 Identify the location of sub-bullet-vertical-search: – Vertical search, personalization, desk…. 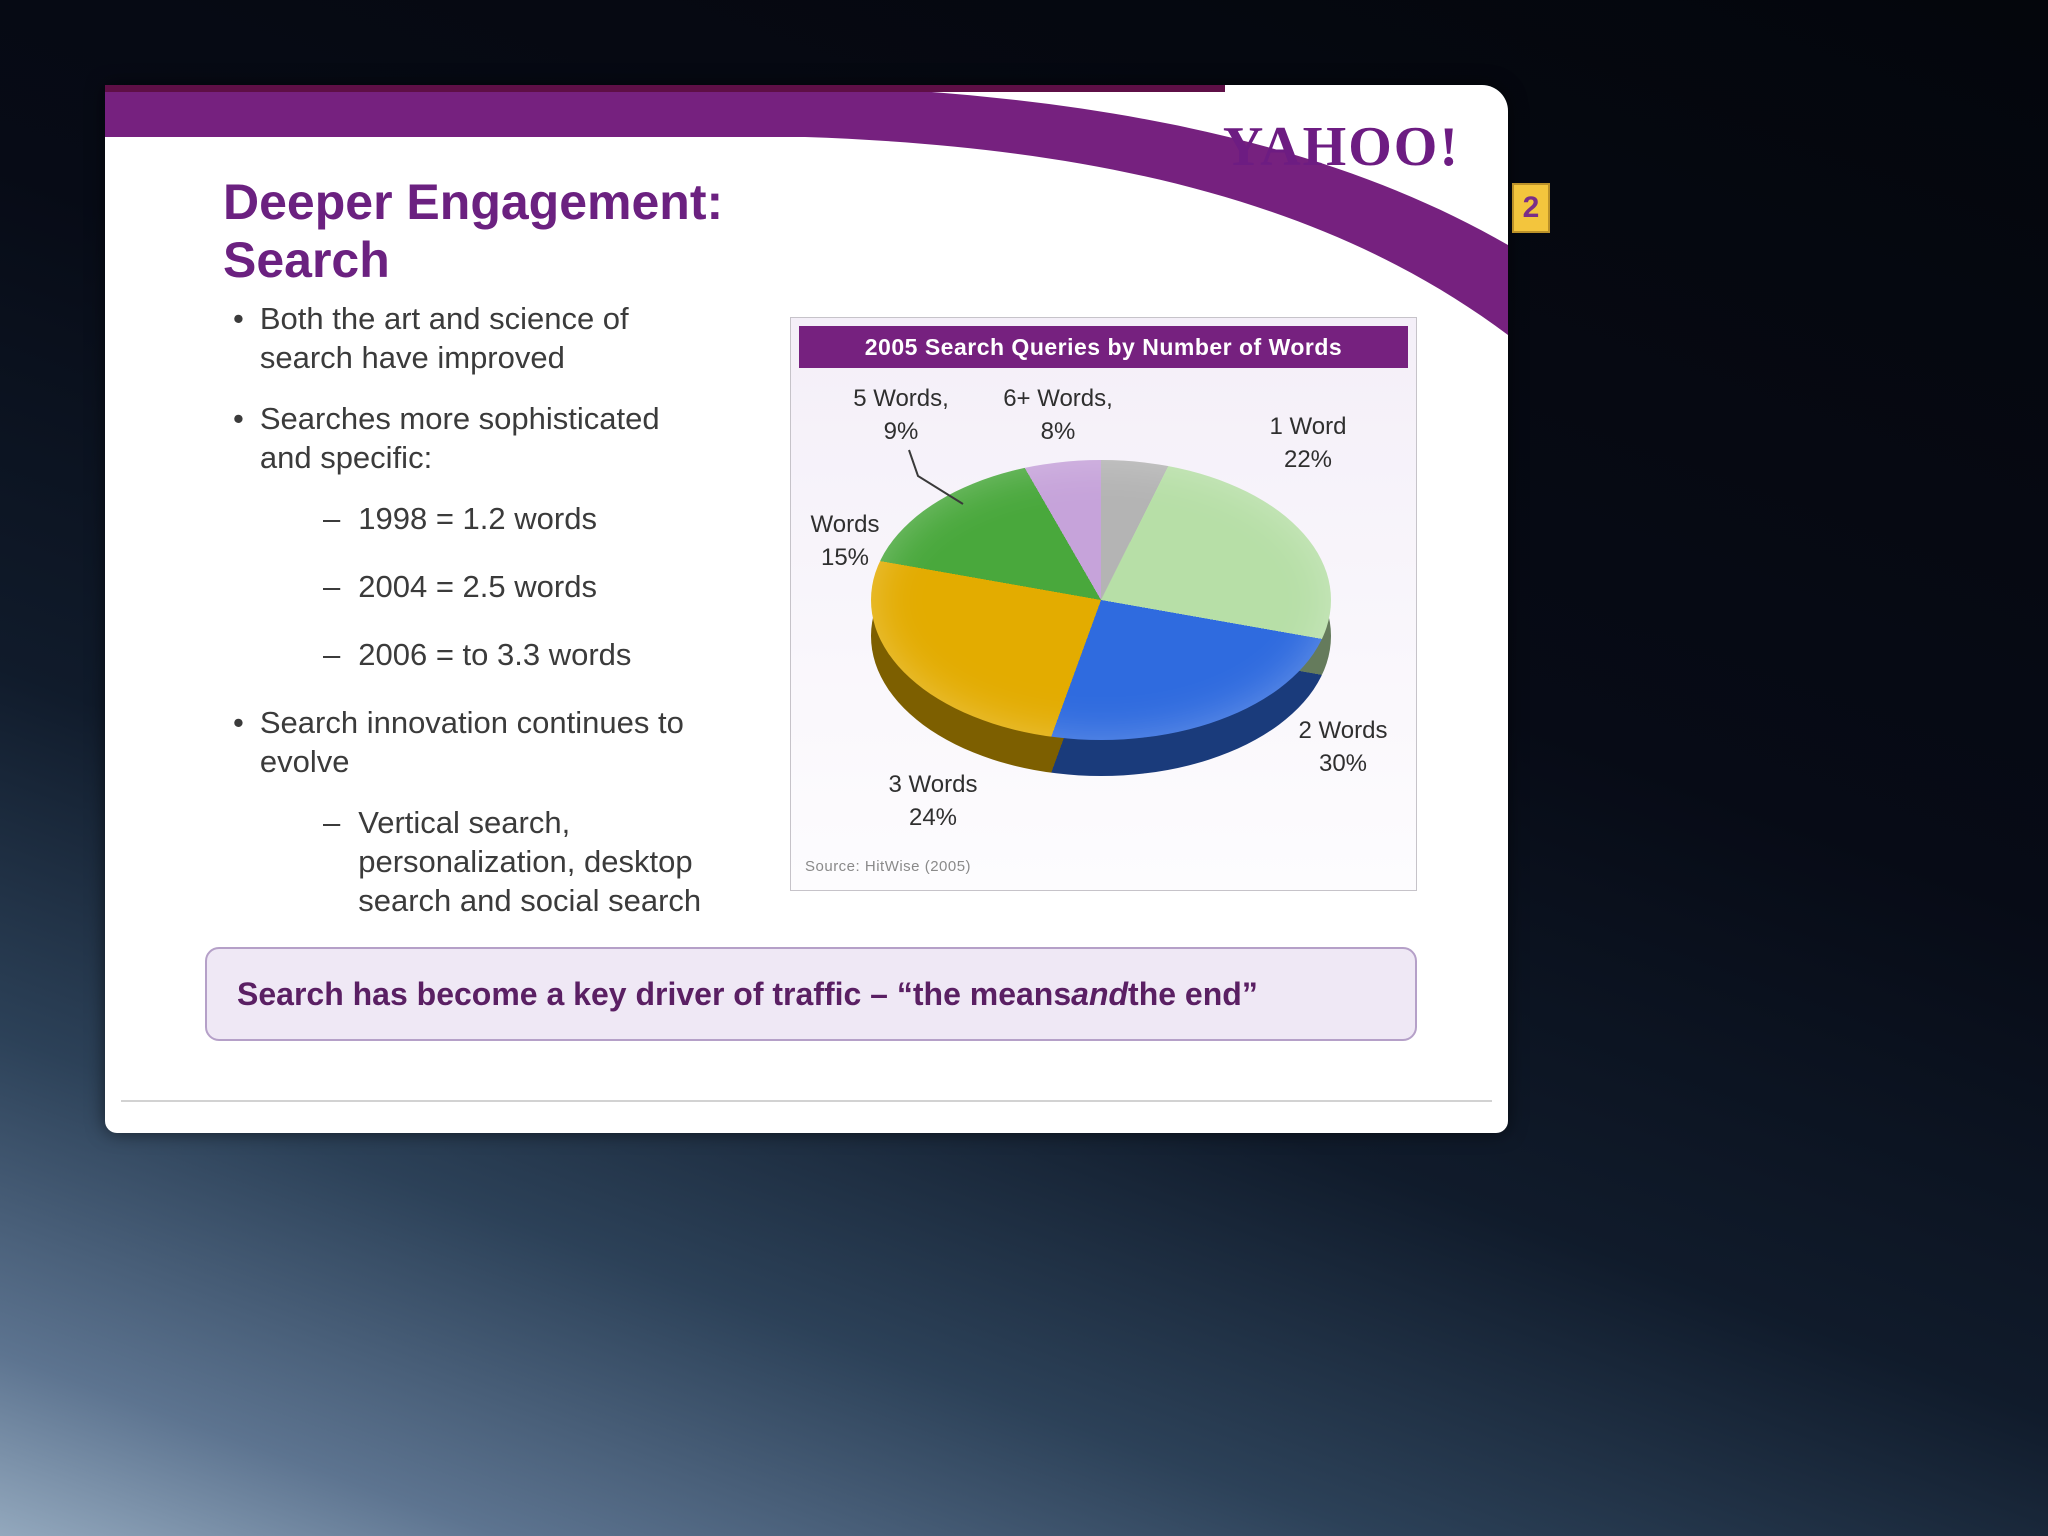
(558, 861).